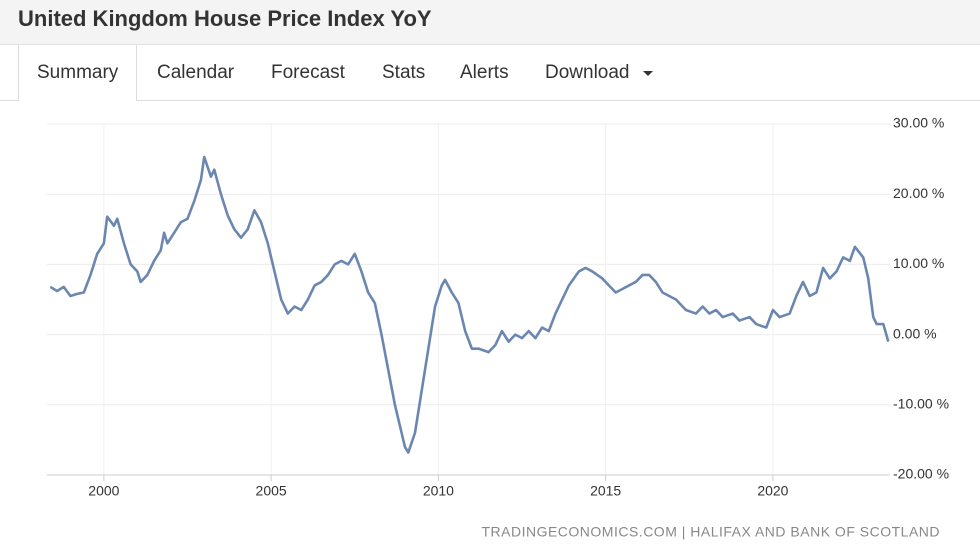 The height and width of the screenshot is (552, 980). I want to click on x-tick-label: 2000, so click(103, 491).